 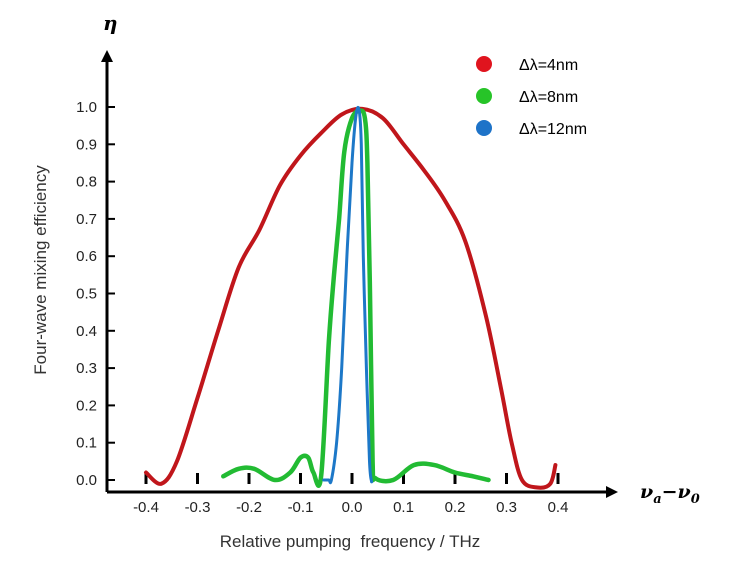 What do you see at coordinates (403, 507) in the screenshot?
I see `x-tick-label: 0.1` at bounding box center [403, 507].